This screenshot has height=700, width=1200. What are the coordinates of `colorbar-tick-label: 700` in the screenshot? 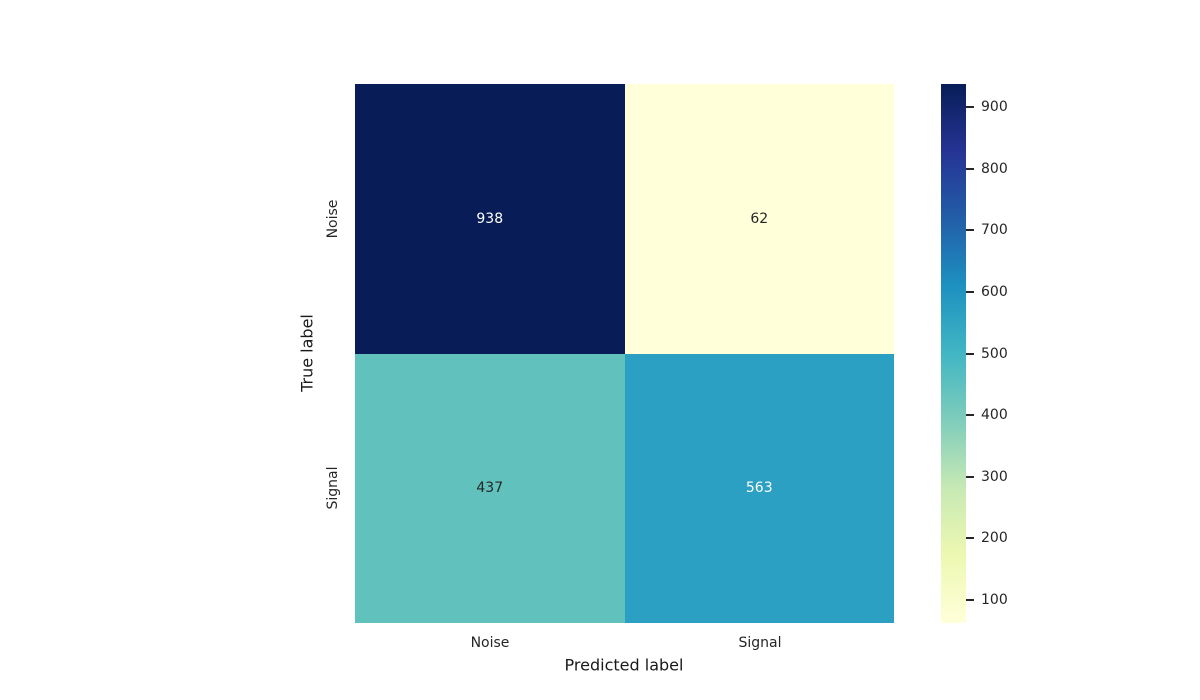 It's located at (994, 230).